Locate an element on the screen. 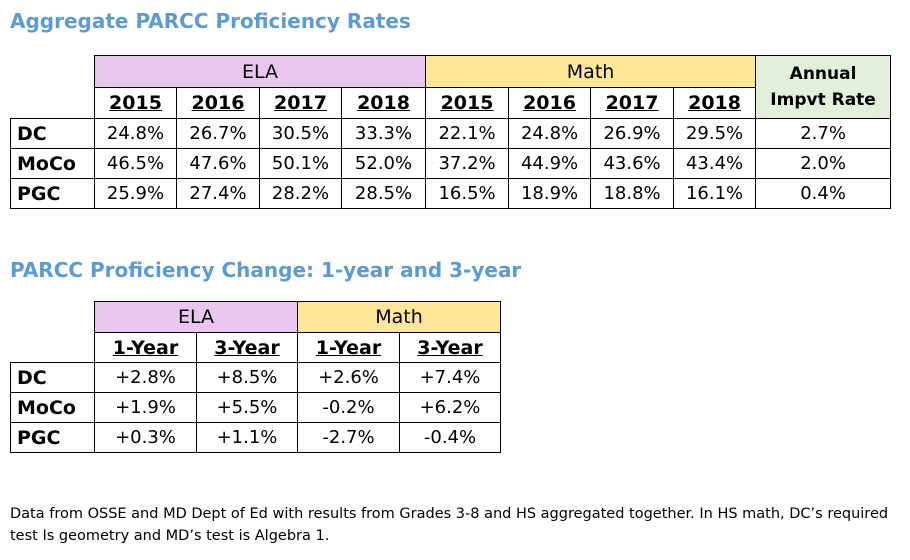 This screenshot has height=560, width=910. rate-cell: 46.5% is located at coordinates (135, 163).